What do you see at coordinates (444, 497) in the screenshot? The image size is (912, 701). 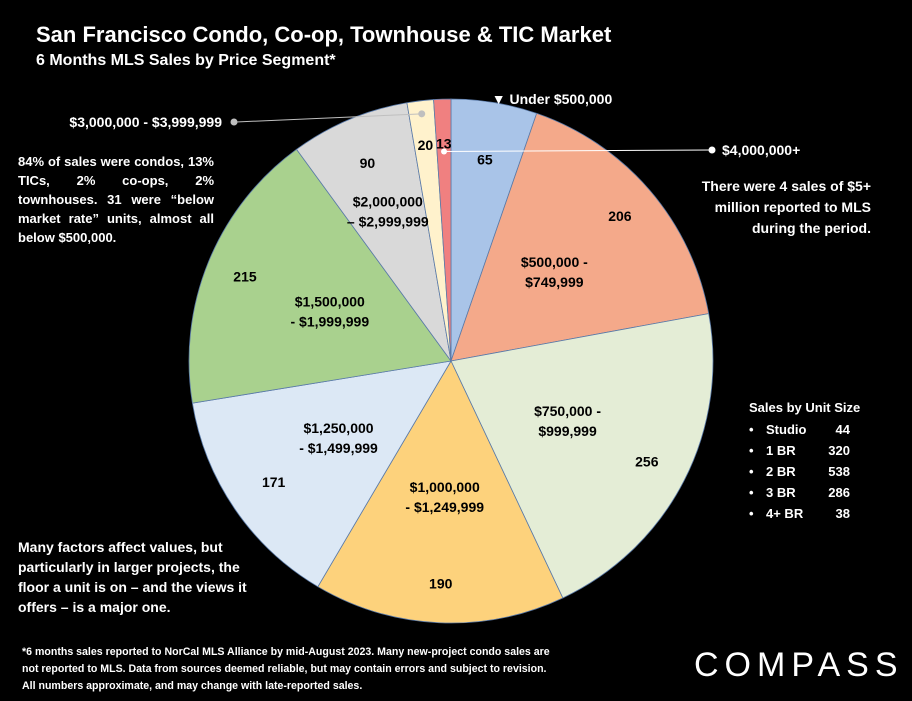 I see `slice-category-label: $1,000,000- $1,249,999` at bounding box center [444, 497].